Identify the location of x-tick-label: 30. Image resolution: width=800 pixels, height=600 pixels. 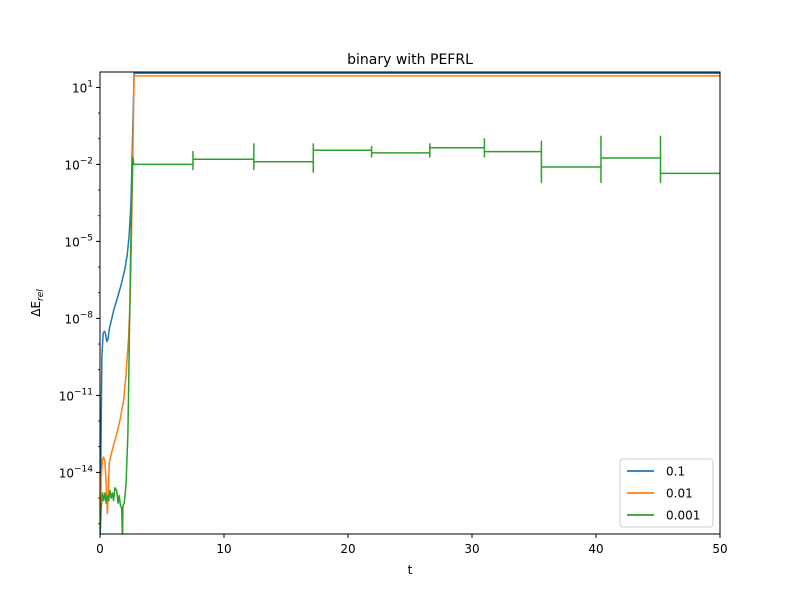
(471, 549).